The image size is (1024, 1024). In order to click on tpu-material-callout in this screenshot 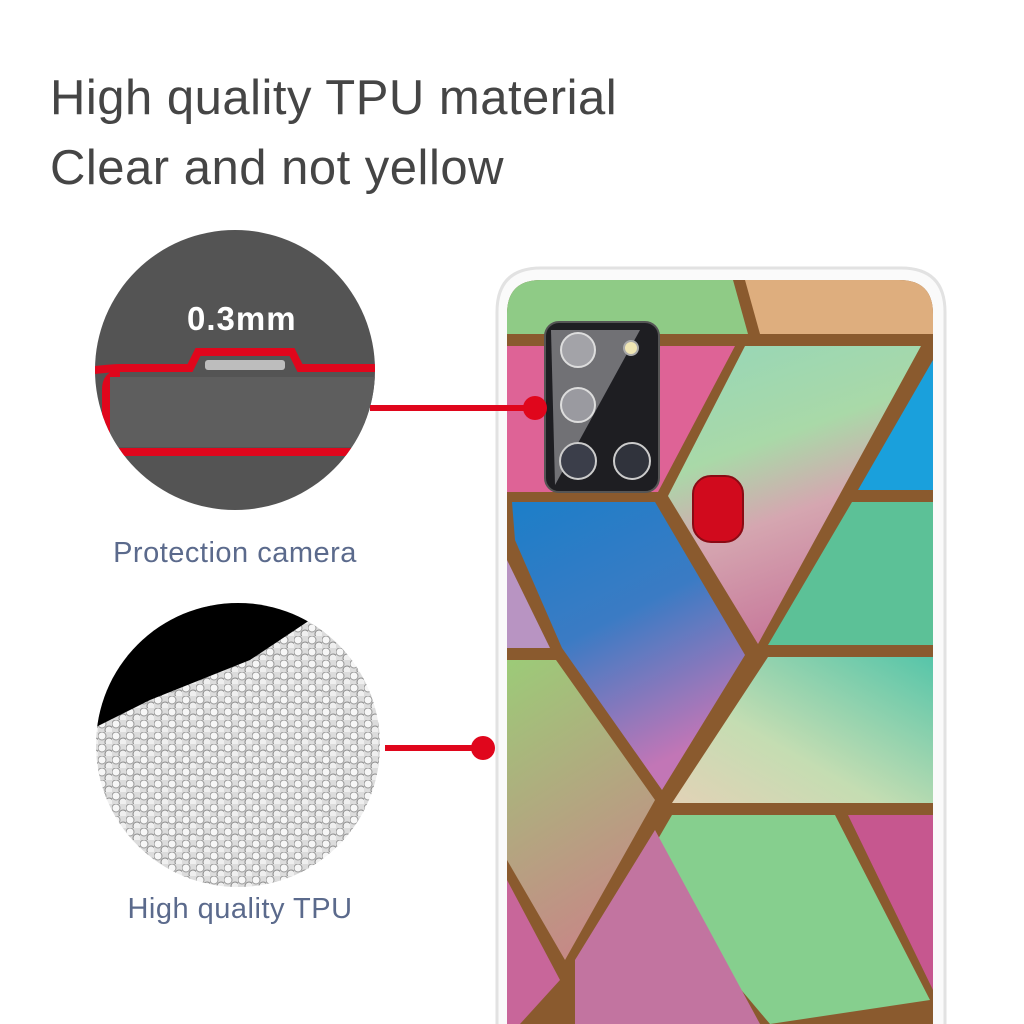, I will do `click(295, 745)`.